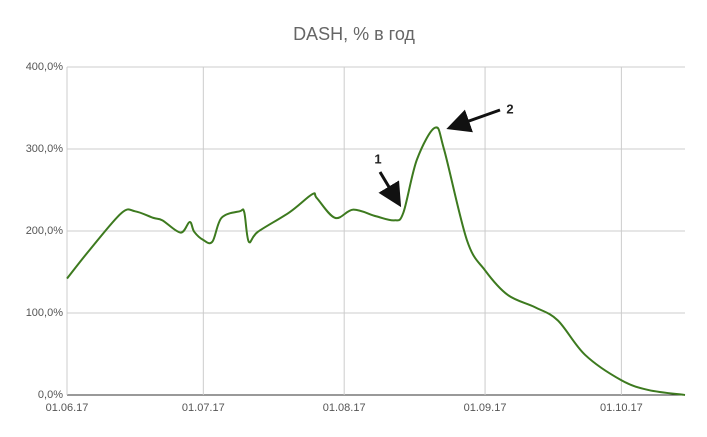 This screenshot has height=437, width=707. I want to click on x-tick-label: 01.09.17, so click(485, 408).